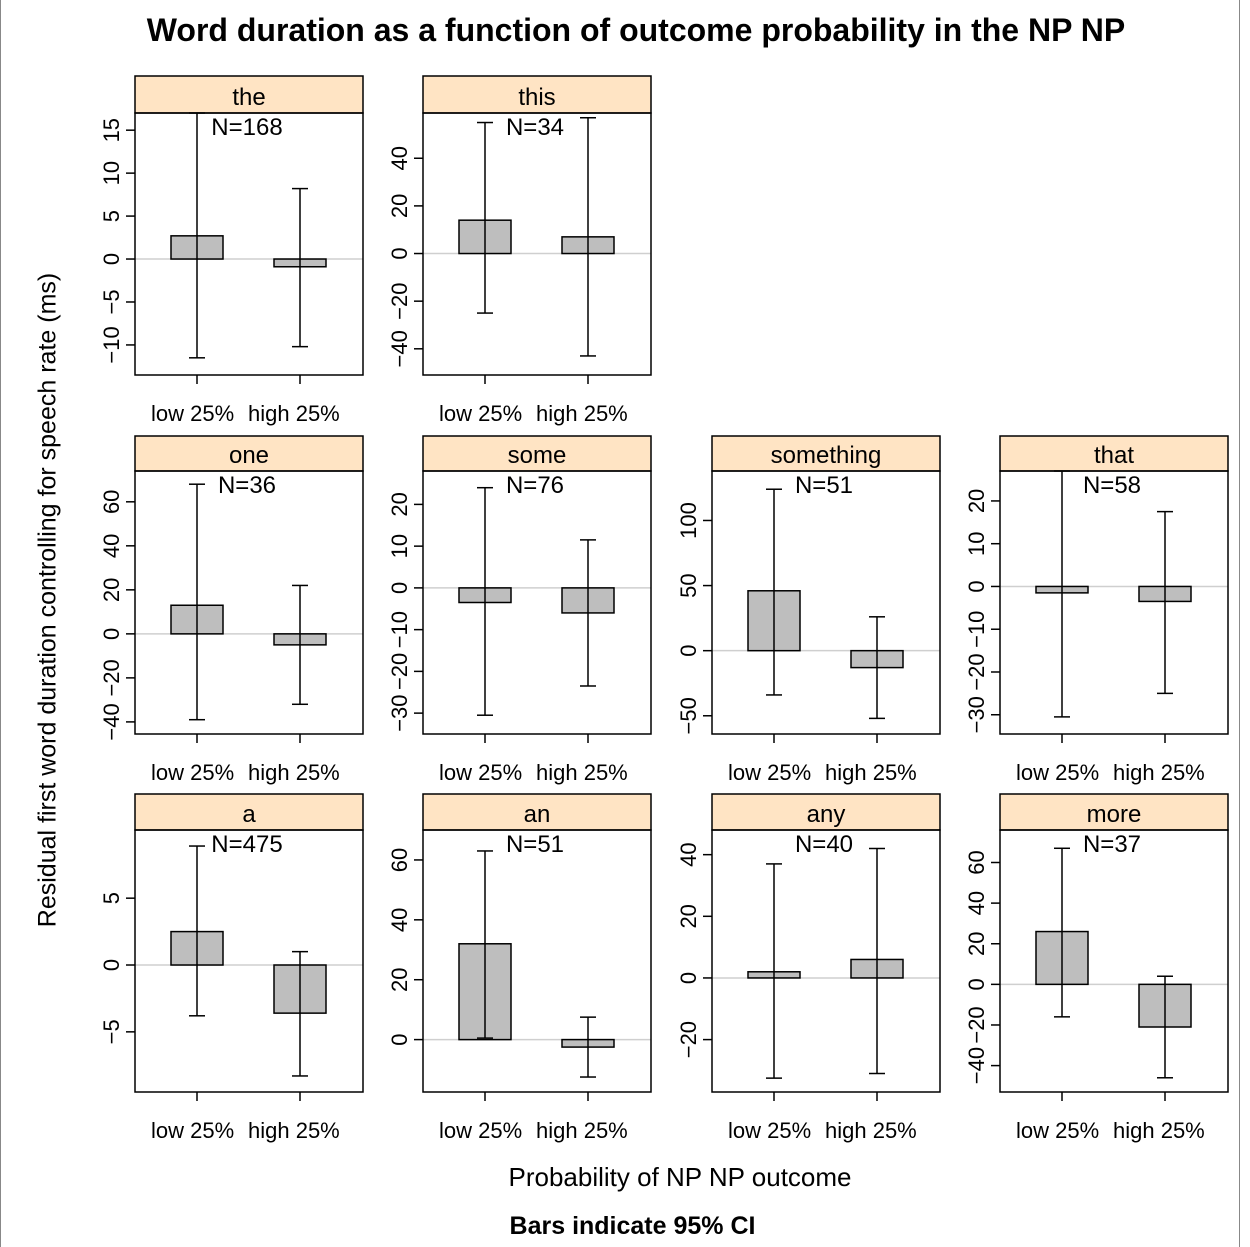 The image size is (1250, 1247). I want to click on x-axis-label: Probability of NP NP outcome, so click(680, 1177).